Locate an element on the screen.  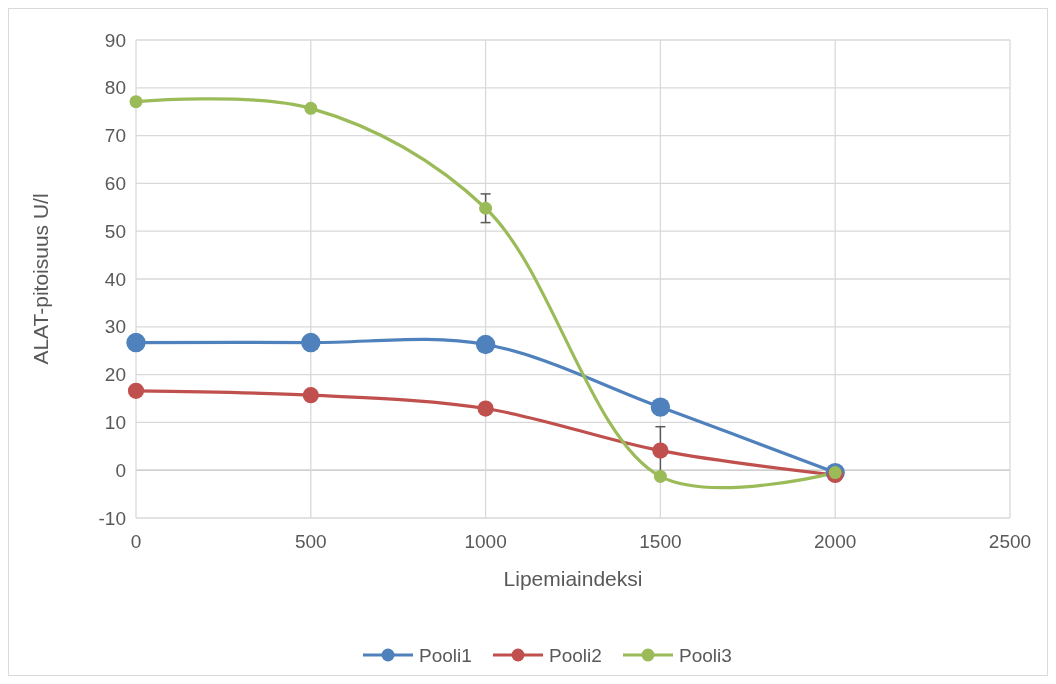
legend-label: Pooli1 is located at coordinates (445, 655).